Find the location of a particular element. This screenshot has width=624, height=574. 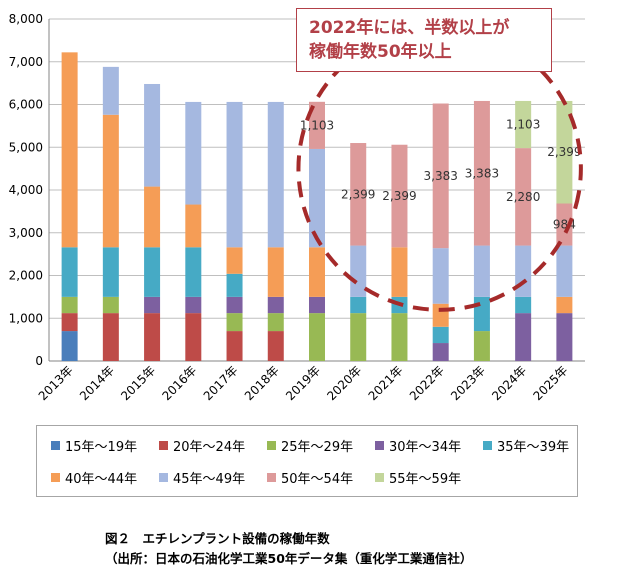

legend-item: 15年～19年 is located at coordinates (94, 445).